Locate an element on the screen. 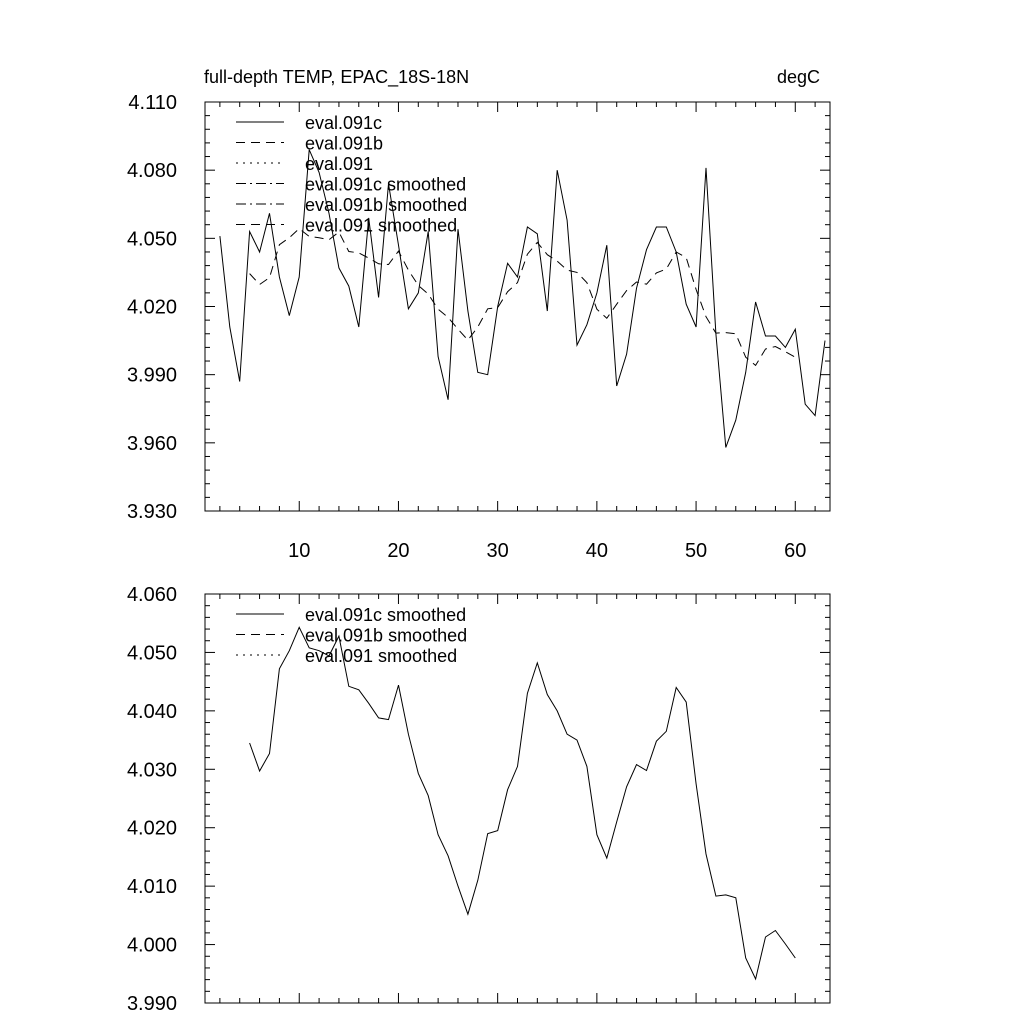  top-chart-units: degC is located at coordinates (798, 77).